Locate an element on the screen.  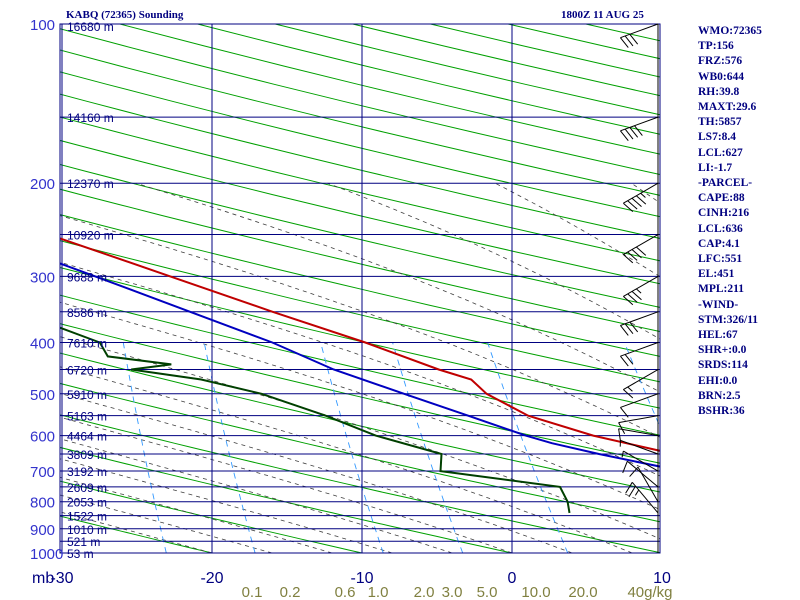
stat-line: SRDS:114 is located at coordinates (723, 365).